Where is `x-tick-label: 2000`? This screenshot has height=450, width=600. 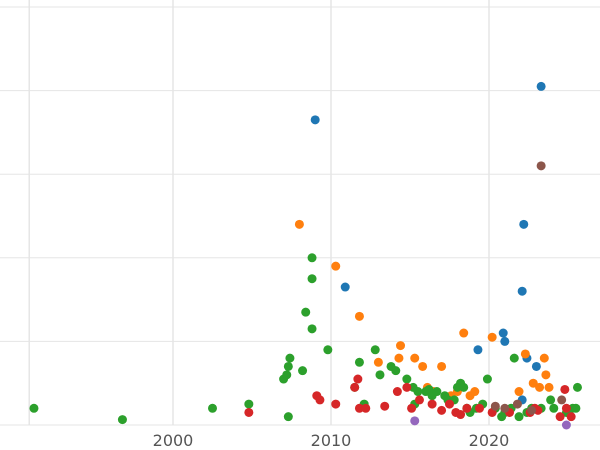 x-tick-label: 2000 is located at coordinates (173, 440).